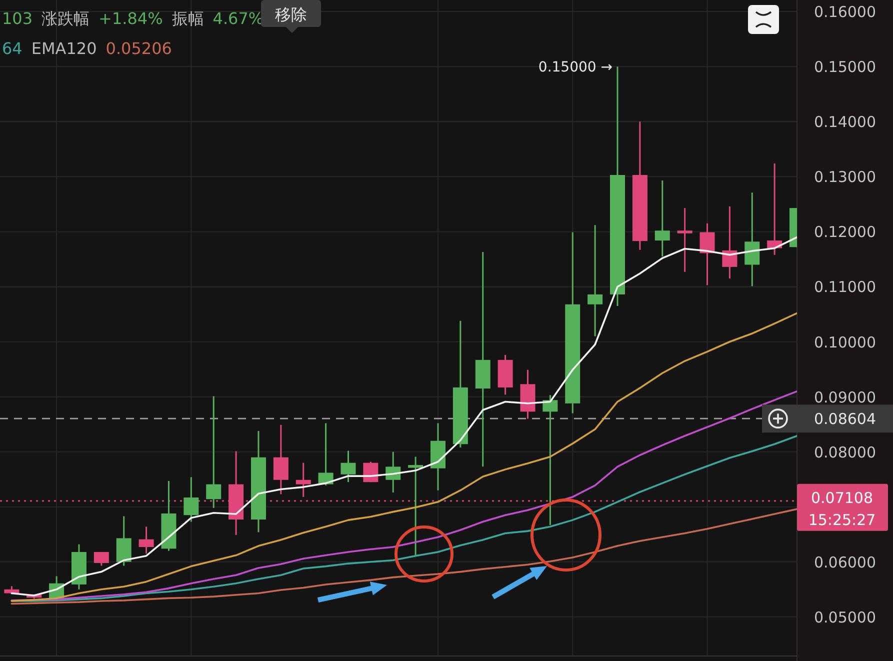  I want to click on annotation: 涨跌幅, so click(66, 18).